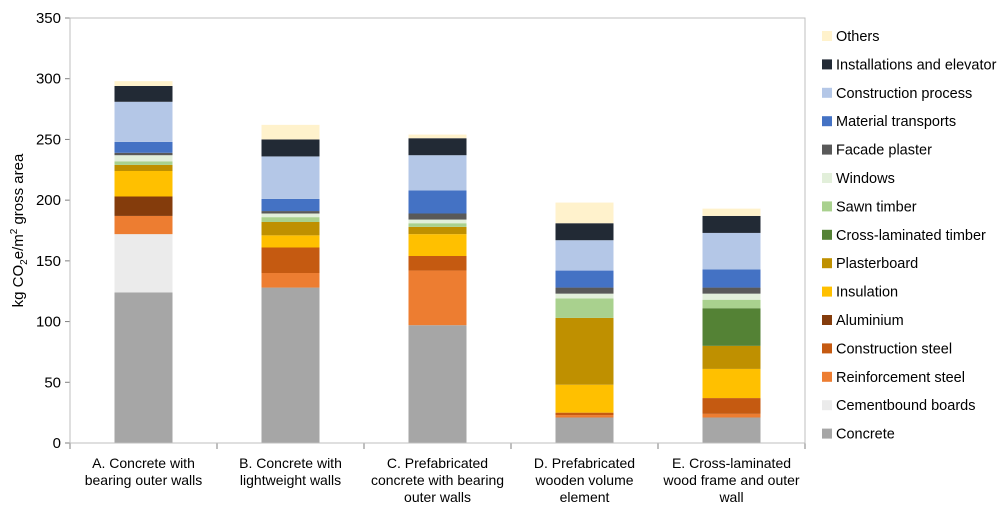 The height and width of the screenshot is (509, 1006). I want to click on legend-label: Reinforcement steel, so click(900, 378).